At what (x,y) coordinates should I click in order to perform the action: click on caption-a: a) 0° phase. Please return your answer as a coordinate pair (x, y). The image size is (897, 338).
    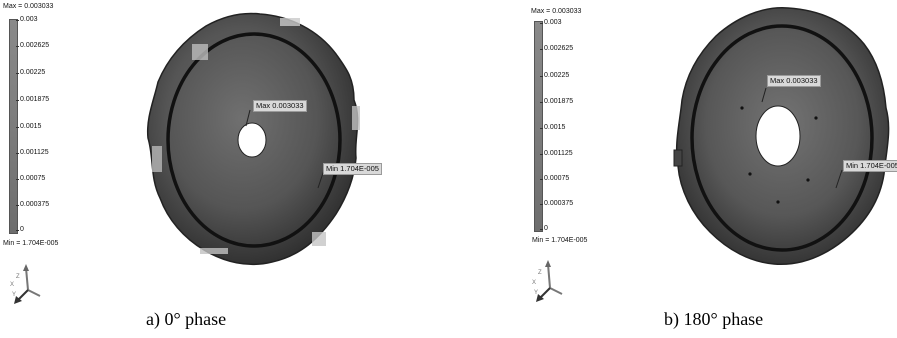
    Looking at the image, I should click on (186, 319).